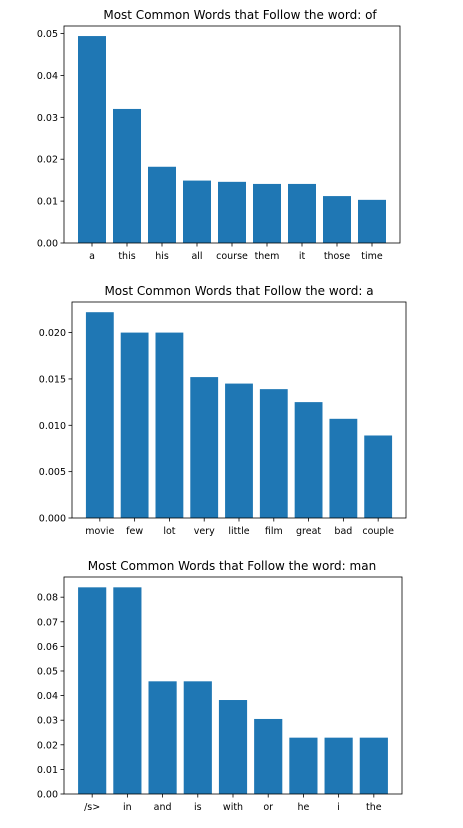 The image size is (463, 828). Describe the element at coordinates (233, 747) in the screenshot. I see `bar-with` at that location.